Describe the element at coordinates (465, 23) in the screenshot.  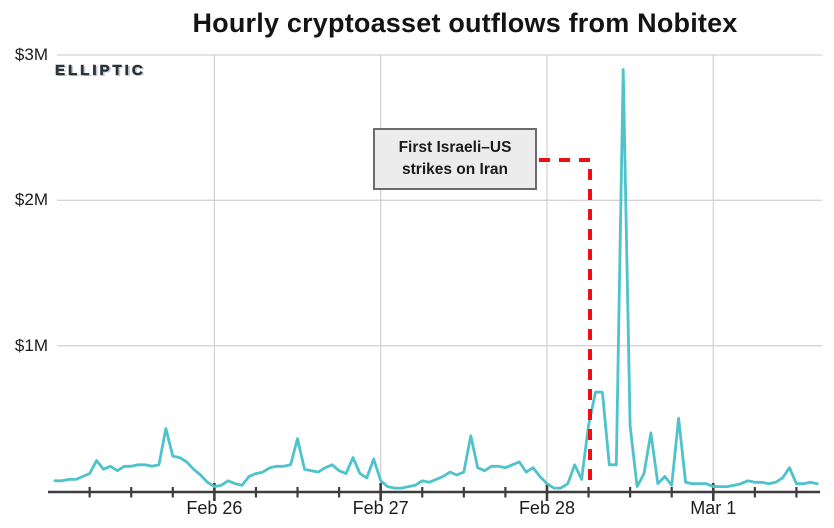
I see `chart-title: Hourly cryptoasset outflows from Nobitex` at that location.